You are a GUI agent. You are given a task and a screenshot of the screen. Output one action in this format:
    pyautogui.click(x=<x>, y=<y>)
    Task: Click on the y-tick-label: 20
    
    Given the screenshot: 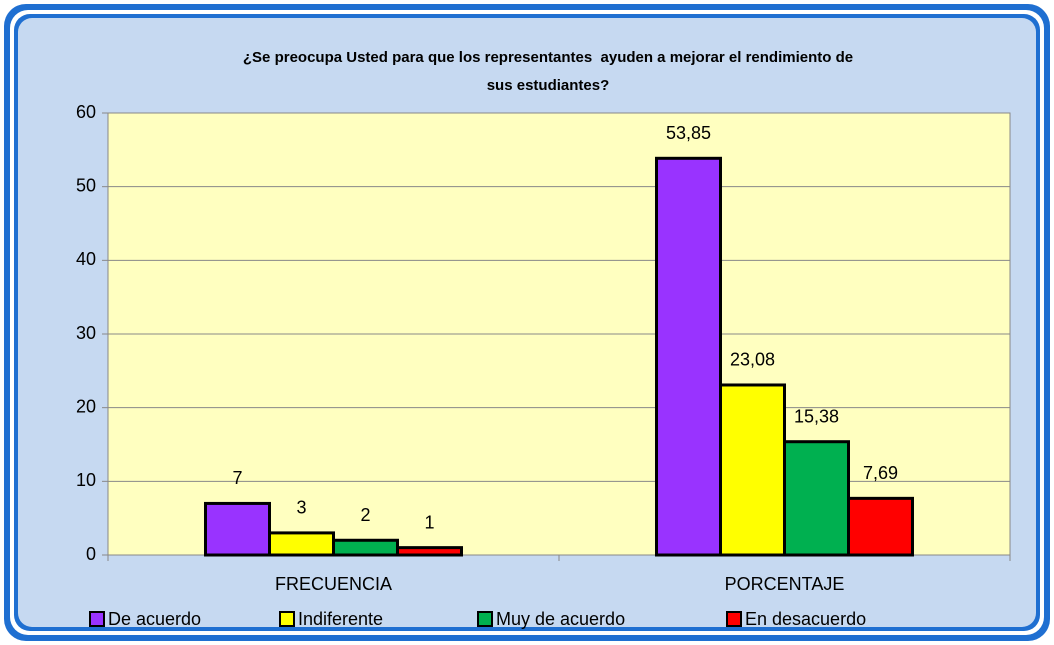 What is the action you would take?
    pyautogui.click(x=86, y=406)
    